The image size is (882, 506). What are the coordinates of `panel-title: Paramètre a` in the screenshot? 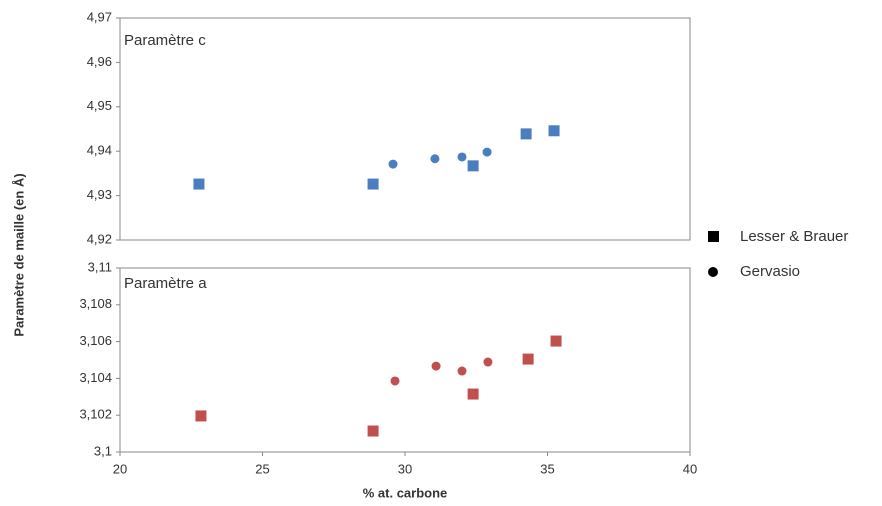 It's located at (165, 283).